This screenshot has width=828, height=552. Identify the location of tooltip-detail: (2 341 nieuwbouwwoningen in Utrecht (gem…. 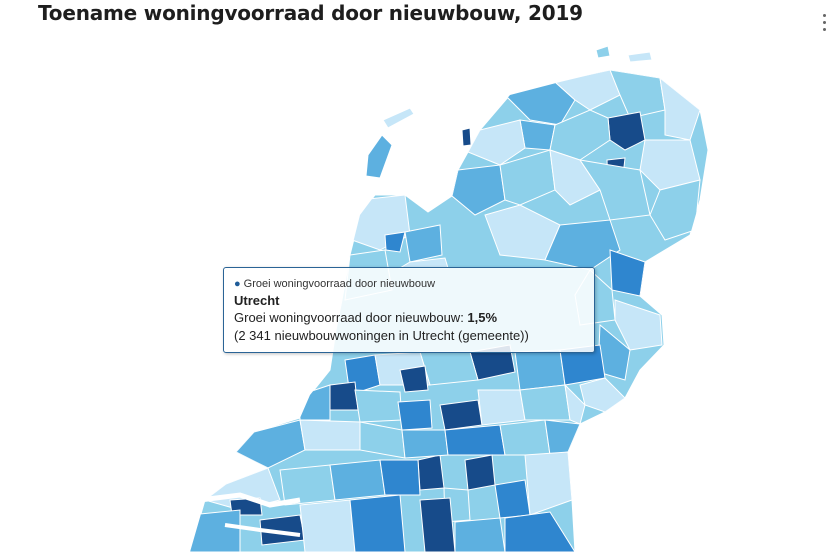
(381, 335).